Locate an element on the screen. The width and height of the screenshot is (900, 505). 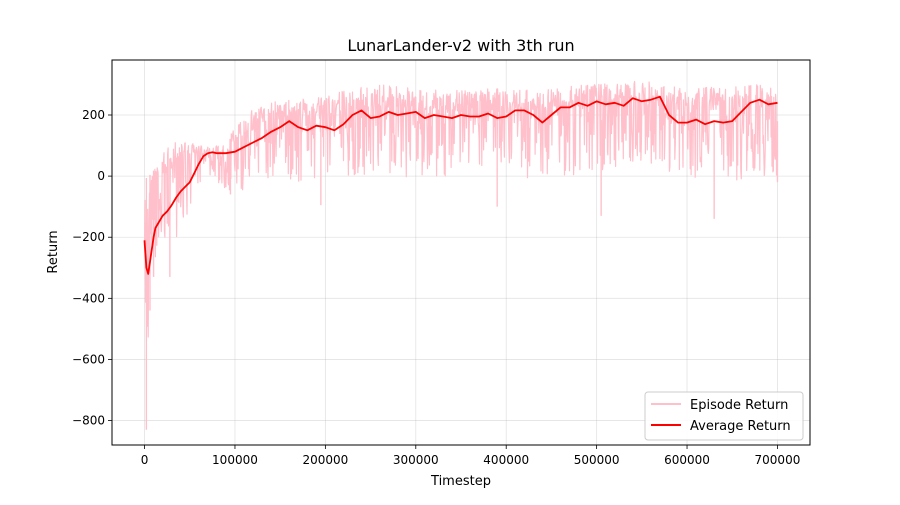
x-tick-label: 100000 is located at coordinates (235, 460).